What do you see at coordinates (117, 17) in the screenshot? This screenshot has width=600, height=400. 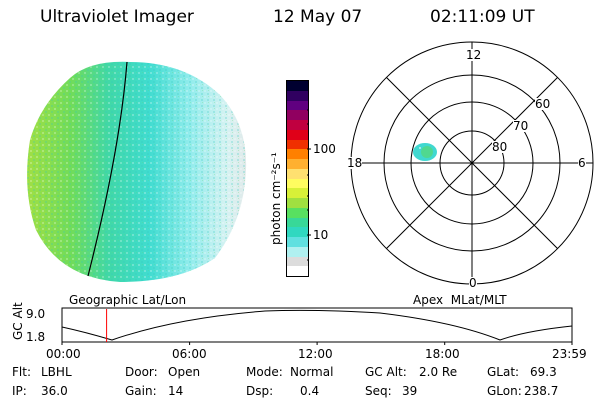 I see `instrument-title: Ultraviolet Imager` at bounding box center [117, 17].